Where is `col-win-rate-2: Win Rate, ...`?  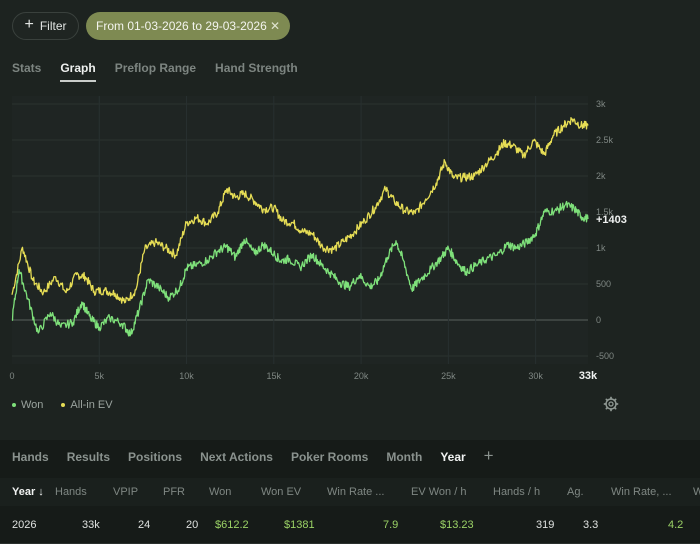 col-win-rate-2: Win Rate, ... is located at coordinates (641, 492).